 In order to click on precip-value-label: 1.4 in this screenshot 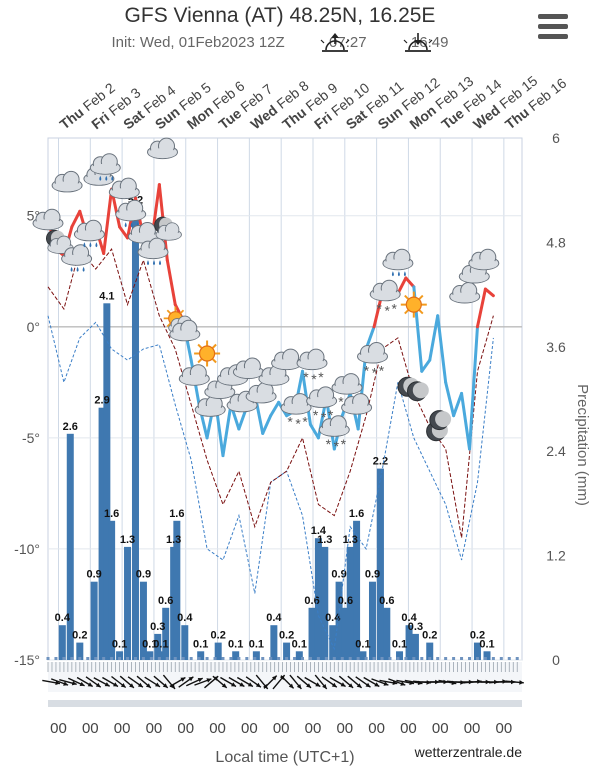, I will do `click(319, 531)`.